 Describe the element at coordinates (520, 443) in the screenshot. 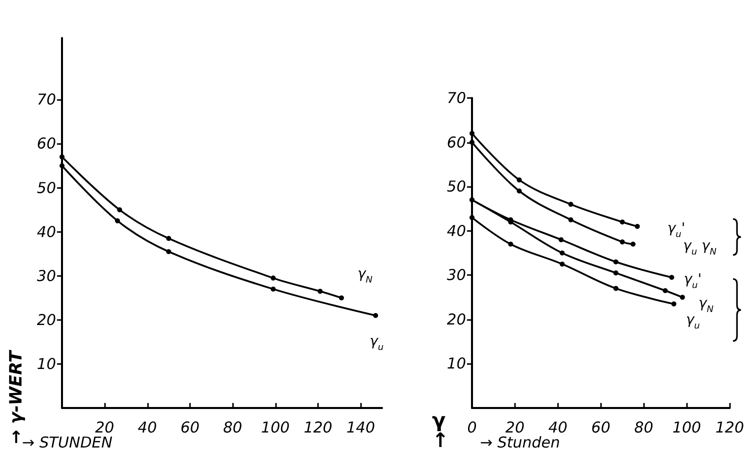

I see `x-axis-title: → Stunden` at that location.